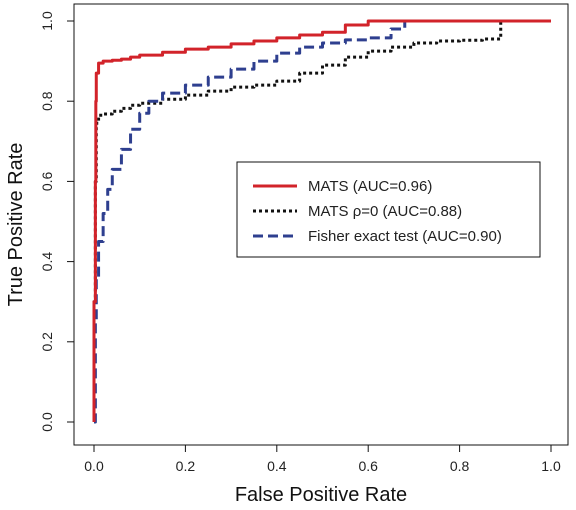 The width and height of the screenshot is (576, 510). What do you see at coordinates (186, 466) in the screenshot?
I see `x-tick-label: 0.2` at bounding box center [186, 466].